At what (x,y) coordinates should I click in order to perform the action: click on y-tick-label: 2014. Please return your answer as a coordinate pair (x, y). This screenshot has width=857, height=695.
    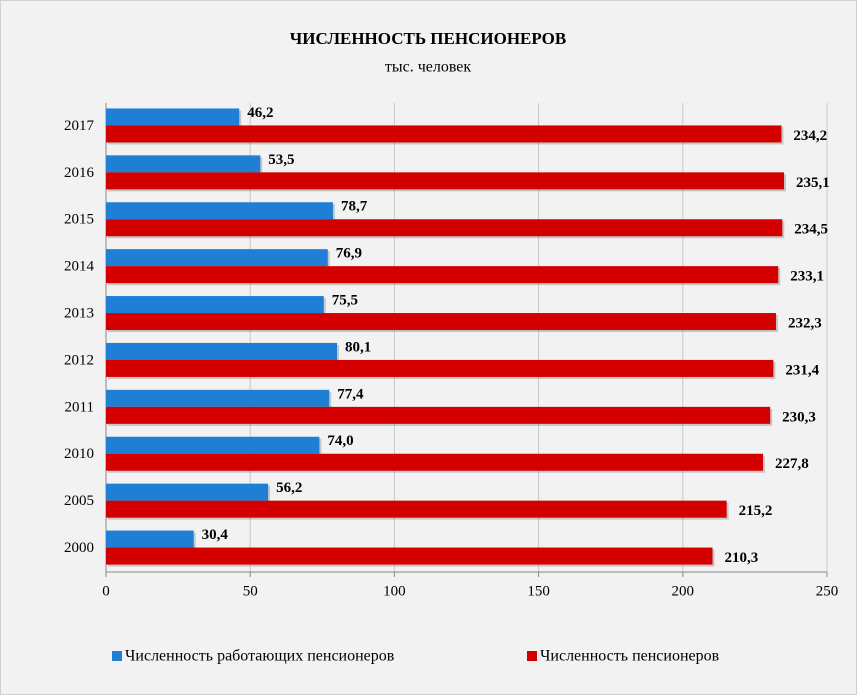
    Looking at the image, I should click on (79, 267).